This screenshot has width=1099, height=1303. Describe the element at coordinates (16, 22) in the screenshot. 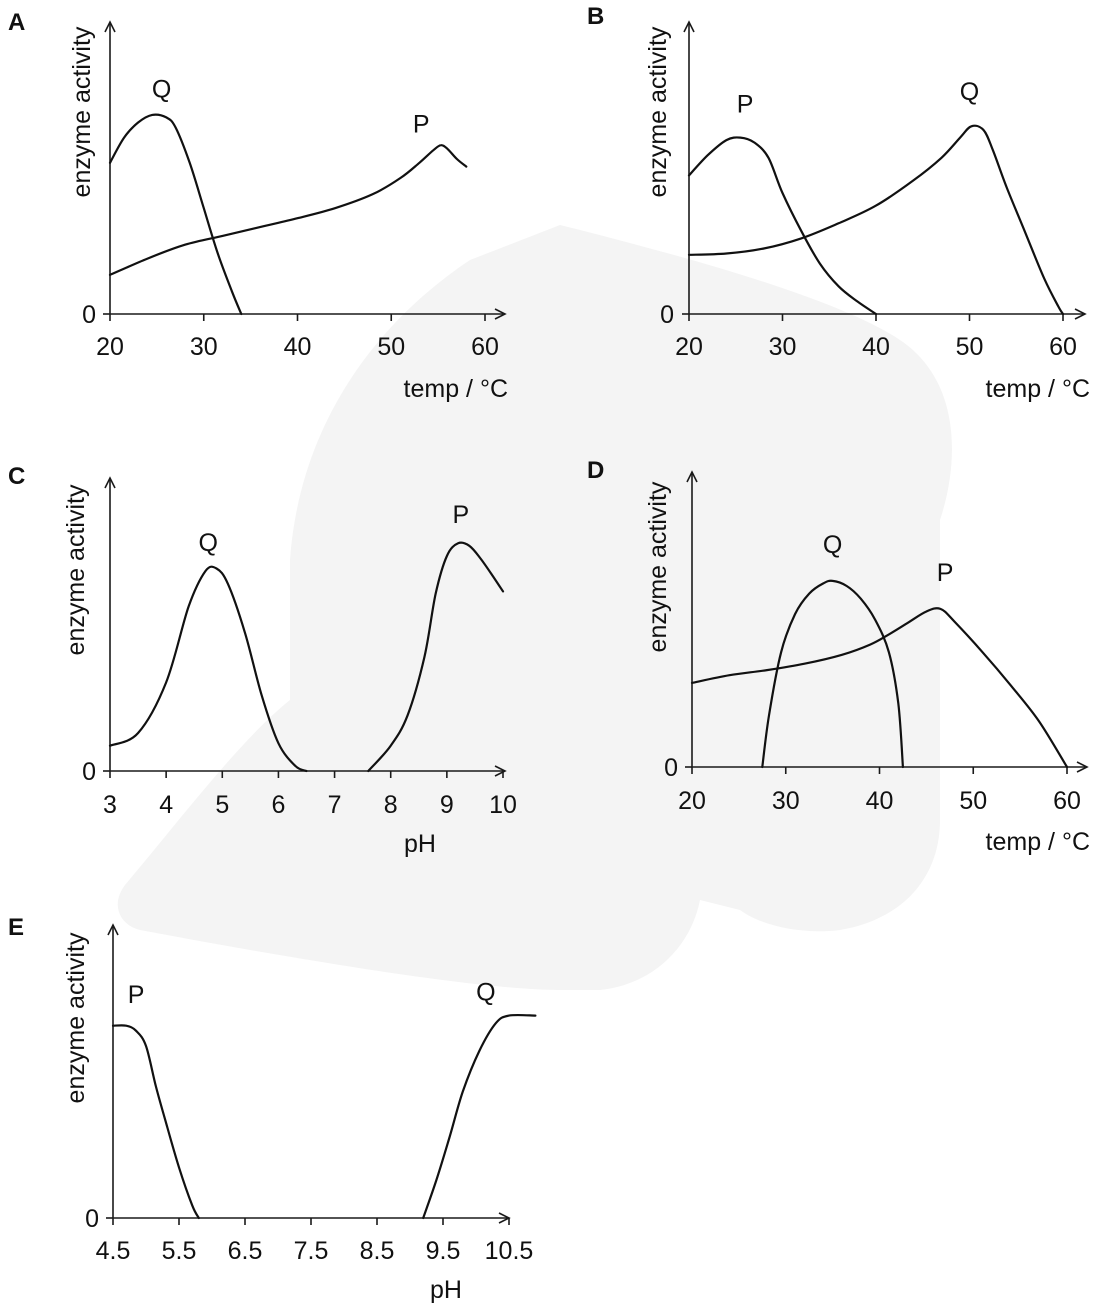

I see `panel-letter: A` at that location.